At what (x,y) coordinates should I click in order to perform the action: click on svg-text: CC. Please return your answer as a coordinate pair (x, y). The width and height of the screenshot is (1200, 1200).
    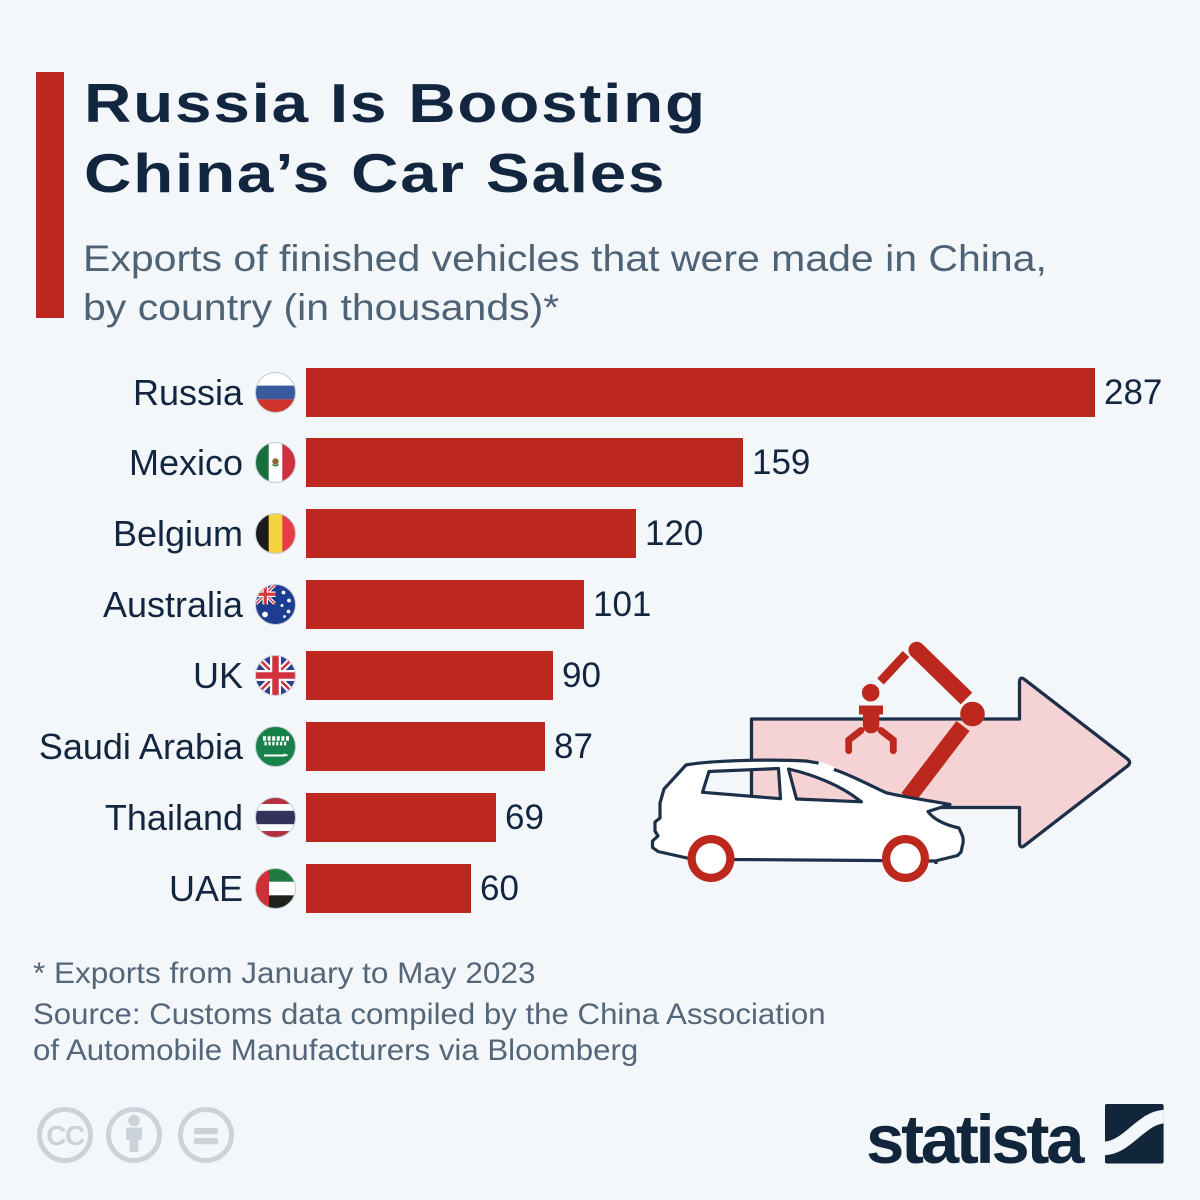
    Looking at the image, I should click on (65, 1135).